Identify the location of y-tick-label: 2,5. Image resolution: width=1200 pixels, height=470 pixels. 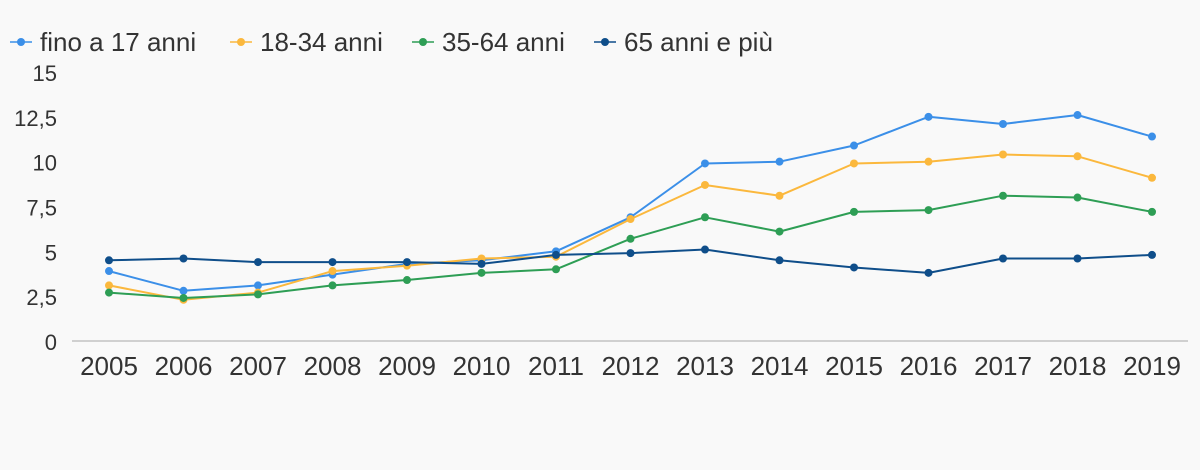
(41, 297).